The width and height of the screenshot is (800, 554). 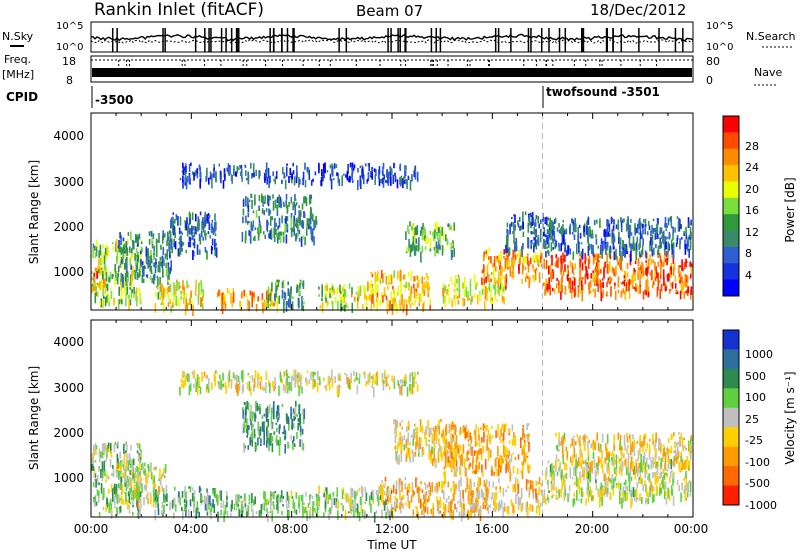 I want to click on noise-trace, so click(x=392, y=40).